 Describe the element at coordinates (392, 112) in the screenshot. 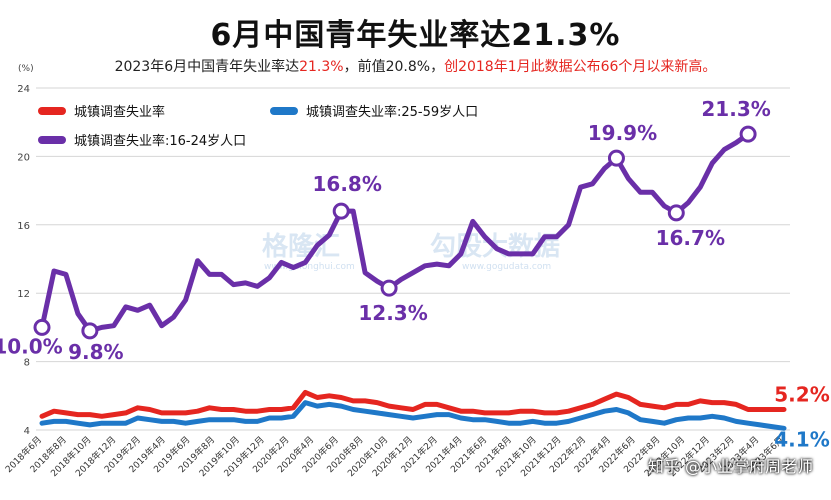

I see `legend-label-25-59: 城镇调查失业率:25-59岁人口` at that location.